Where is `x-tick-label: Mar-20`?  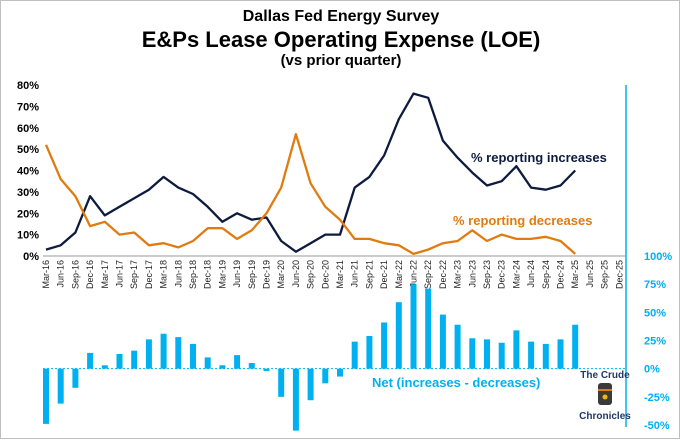 x-tick-label: Mar-20 is located at coordinates (281, 274).